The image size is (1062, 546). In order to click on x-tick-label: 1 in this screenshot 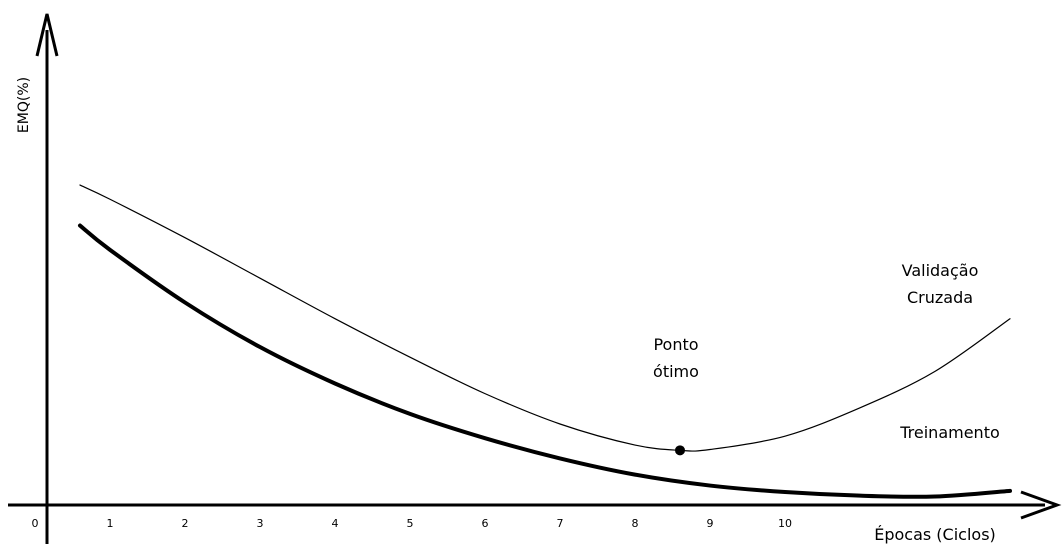, I will do `click(110, 523)`.